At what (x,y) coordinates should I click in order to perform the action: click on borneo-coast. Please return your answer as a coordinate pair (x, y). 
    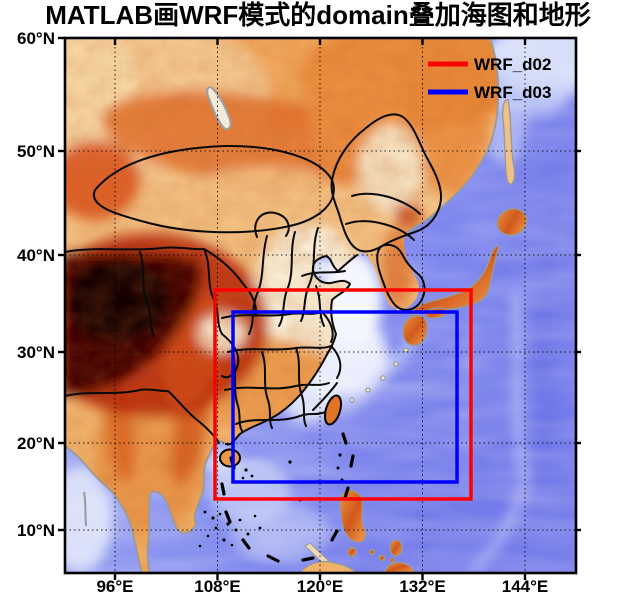
    Looking at the image, I should click on (328, 566).